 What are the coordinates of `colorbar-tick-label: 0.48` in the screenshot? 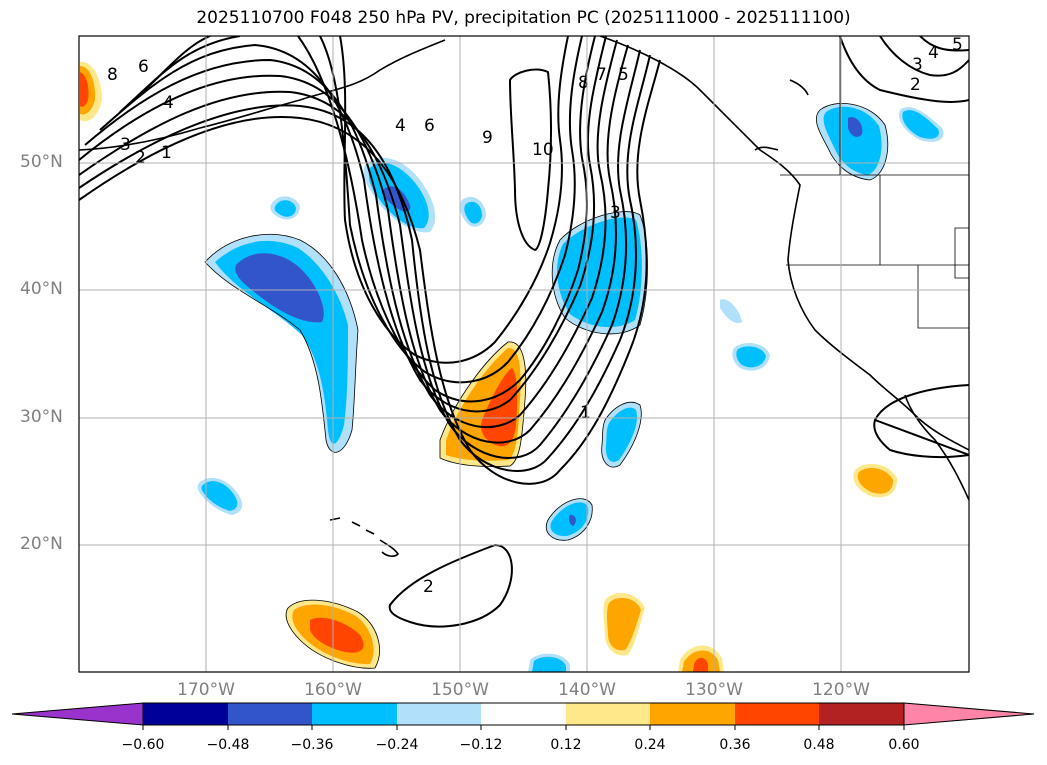 It's located at (819, 745).